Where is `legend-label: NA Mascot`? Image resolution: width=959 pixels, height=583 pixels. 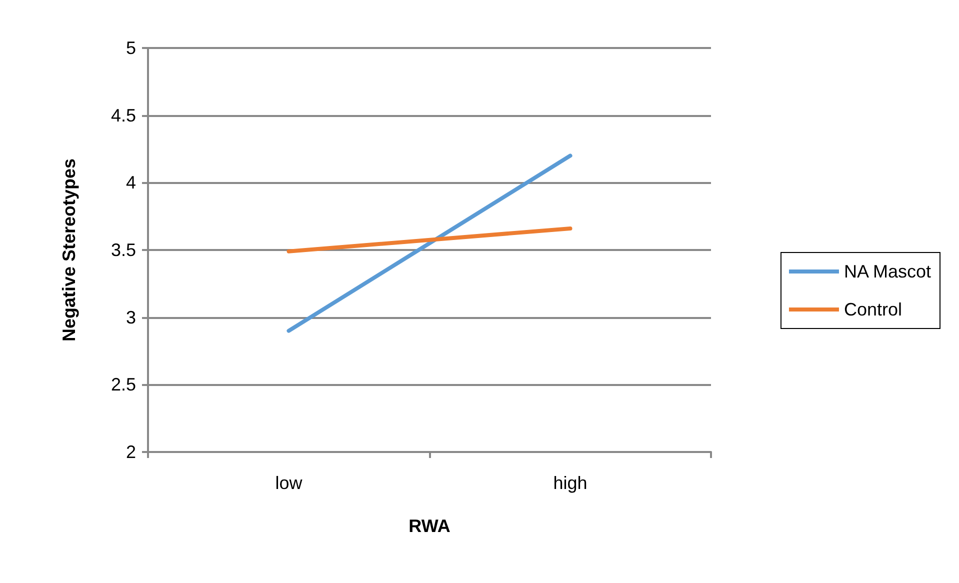 legend-label: NA Mascot is located at coordinates (888, 272).